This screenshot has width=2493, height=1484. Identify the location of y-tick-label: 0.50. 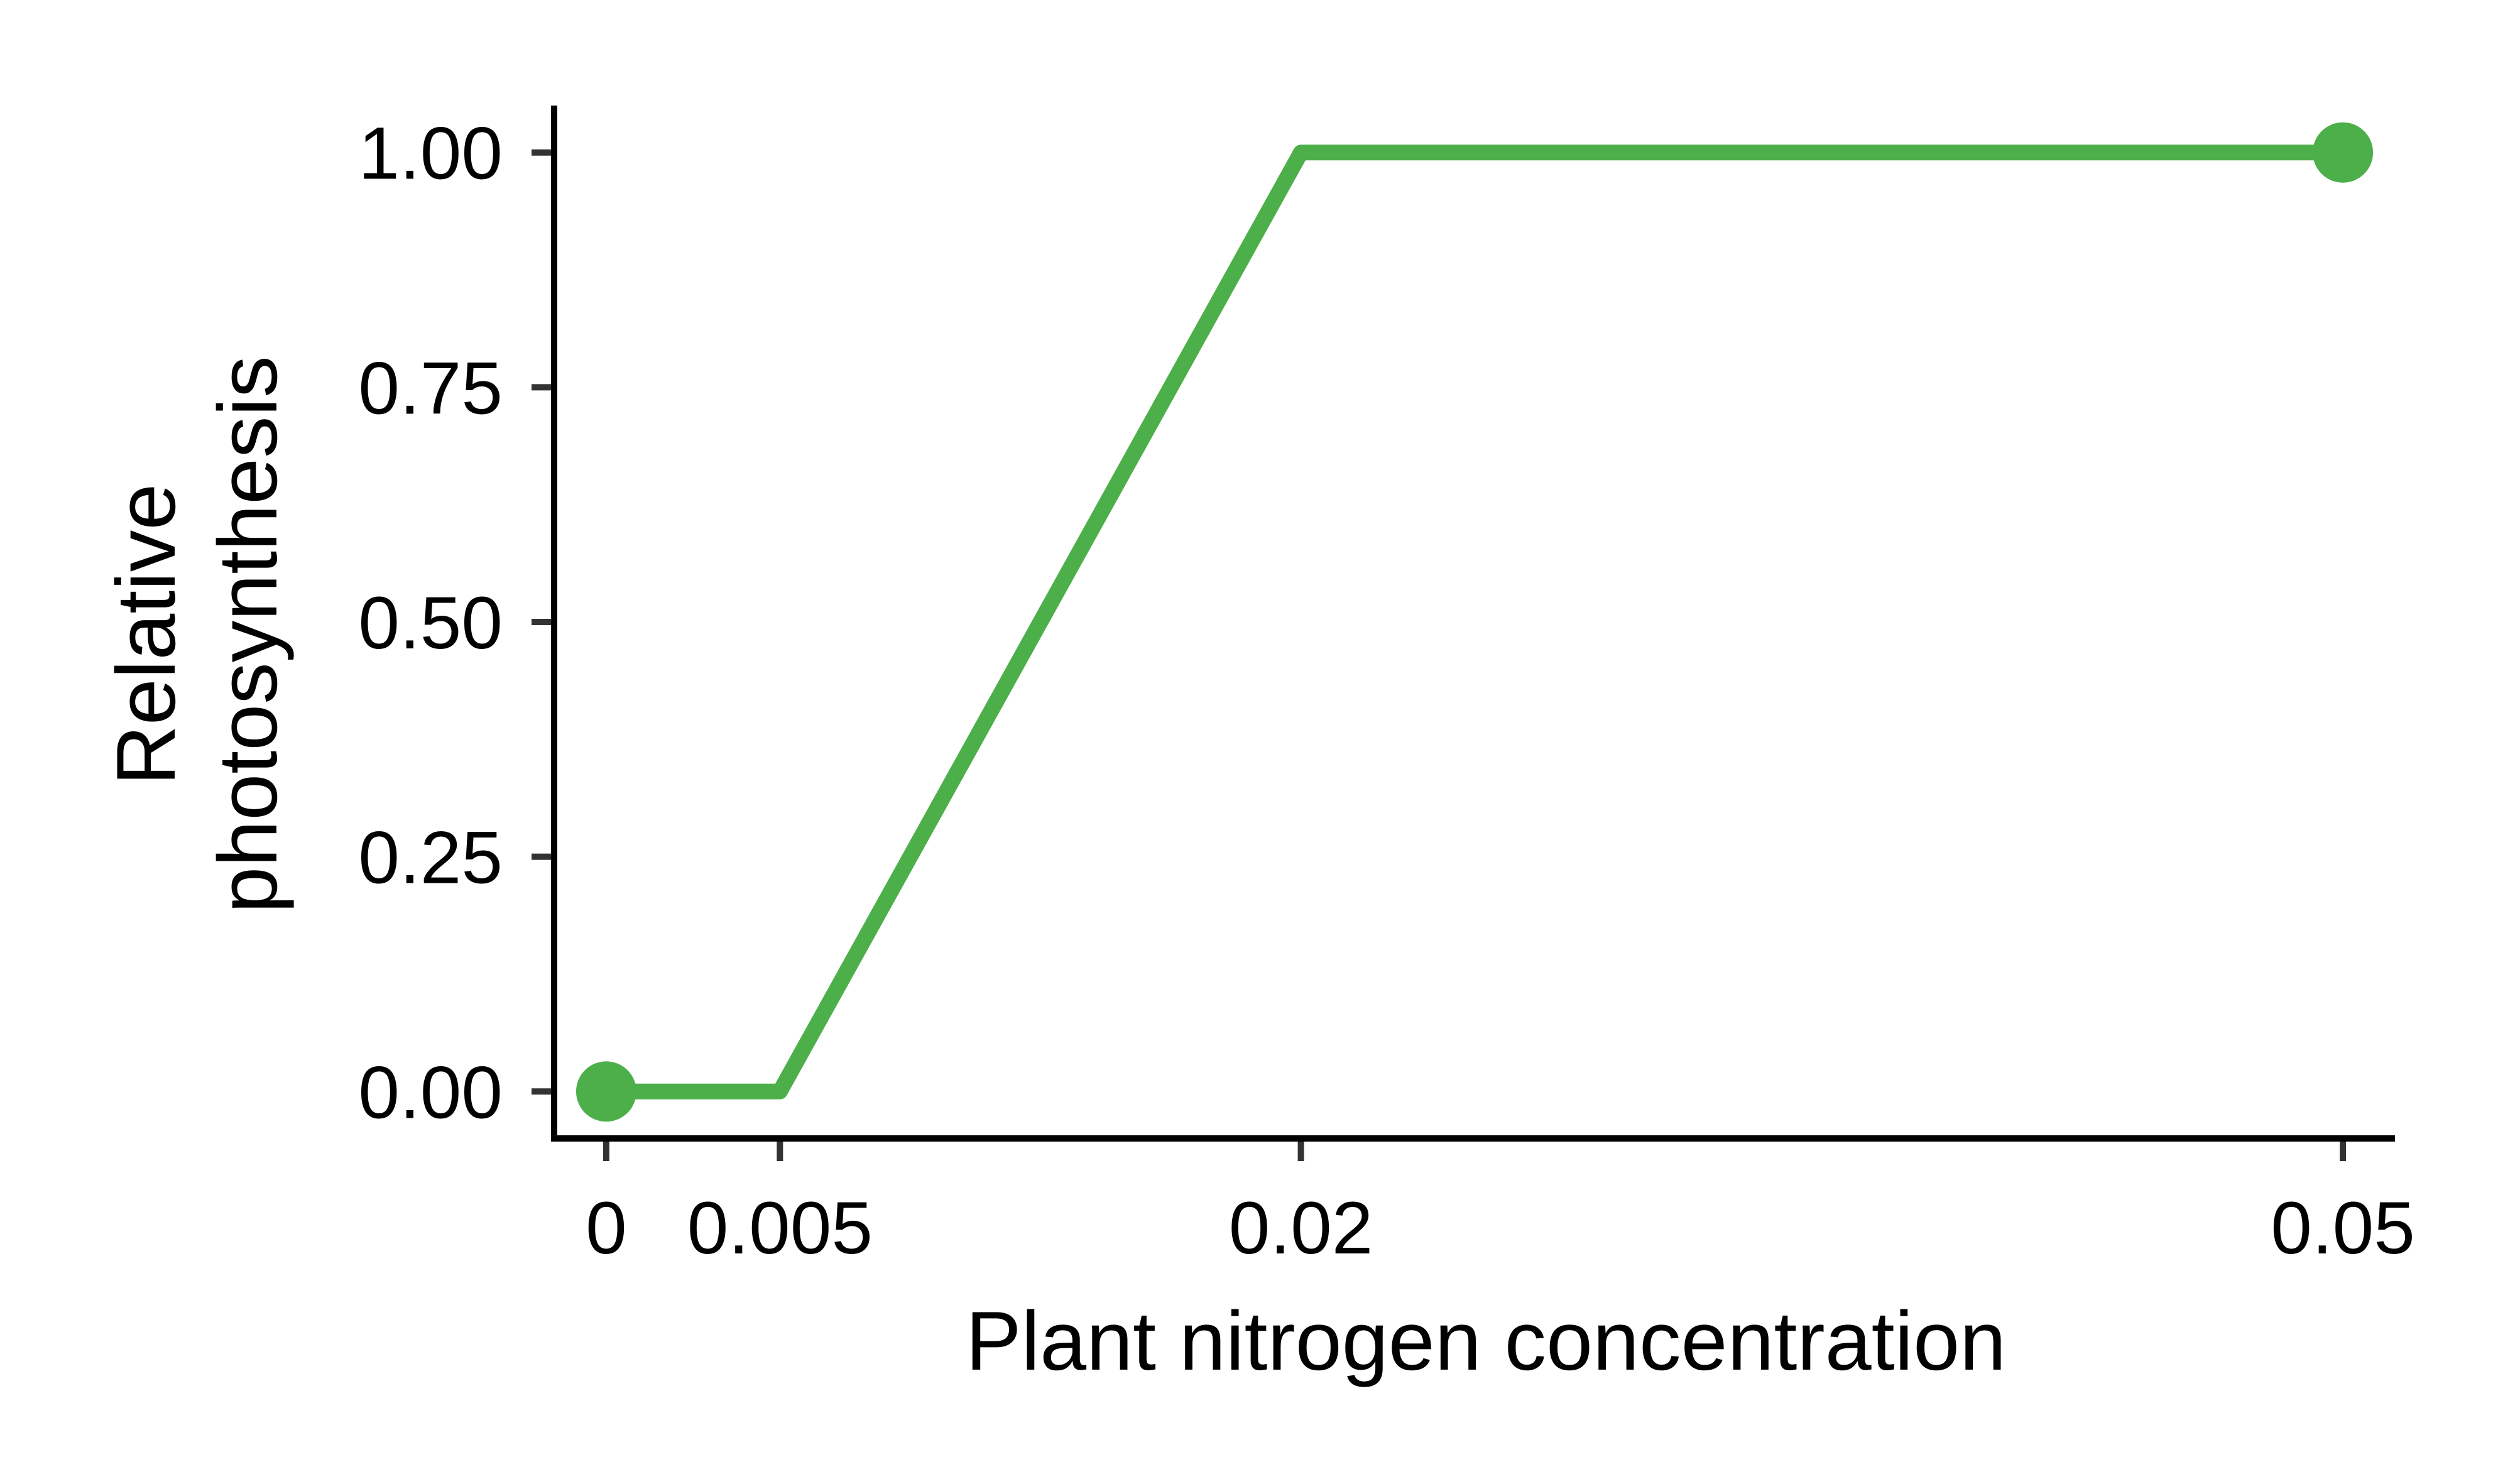
(430, 623).